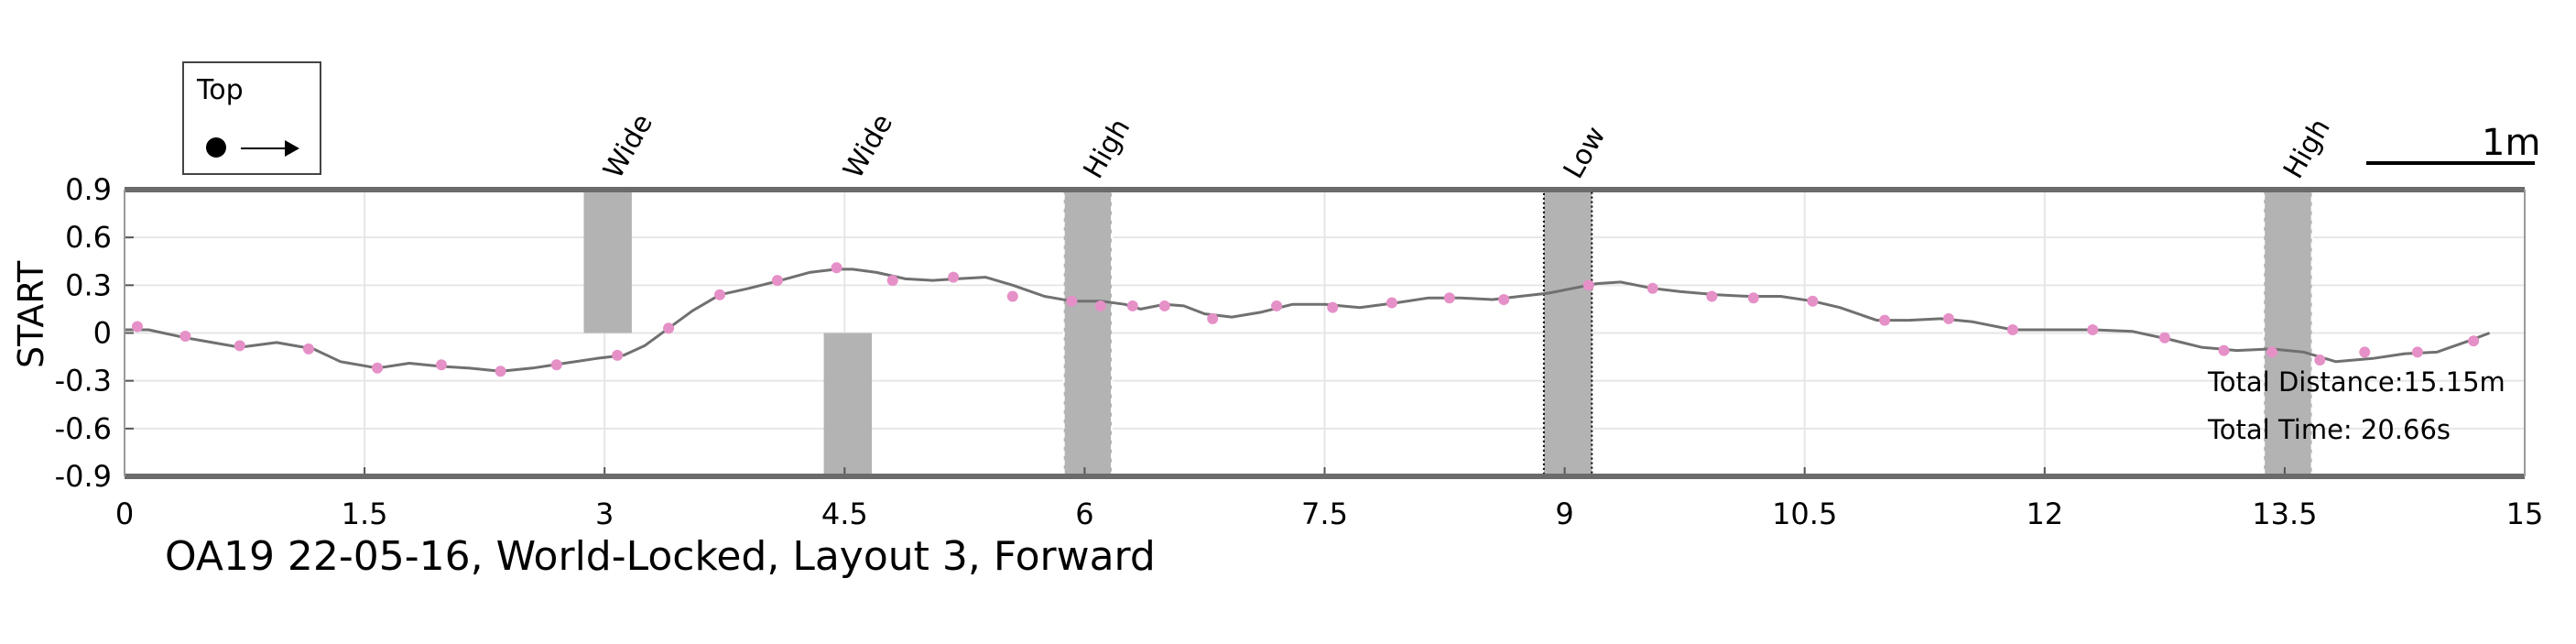 The width and height of the screenshot is (2576, 644). Describe the element at coordinates (88, 190) in the screenshot. I see `y-tick-label: 0.9` at that location.